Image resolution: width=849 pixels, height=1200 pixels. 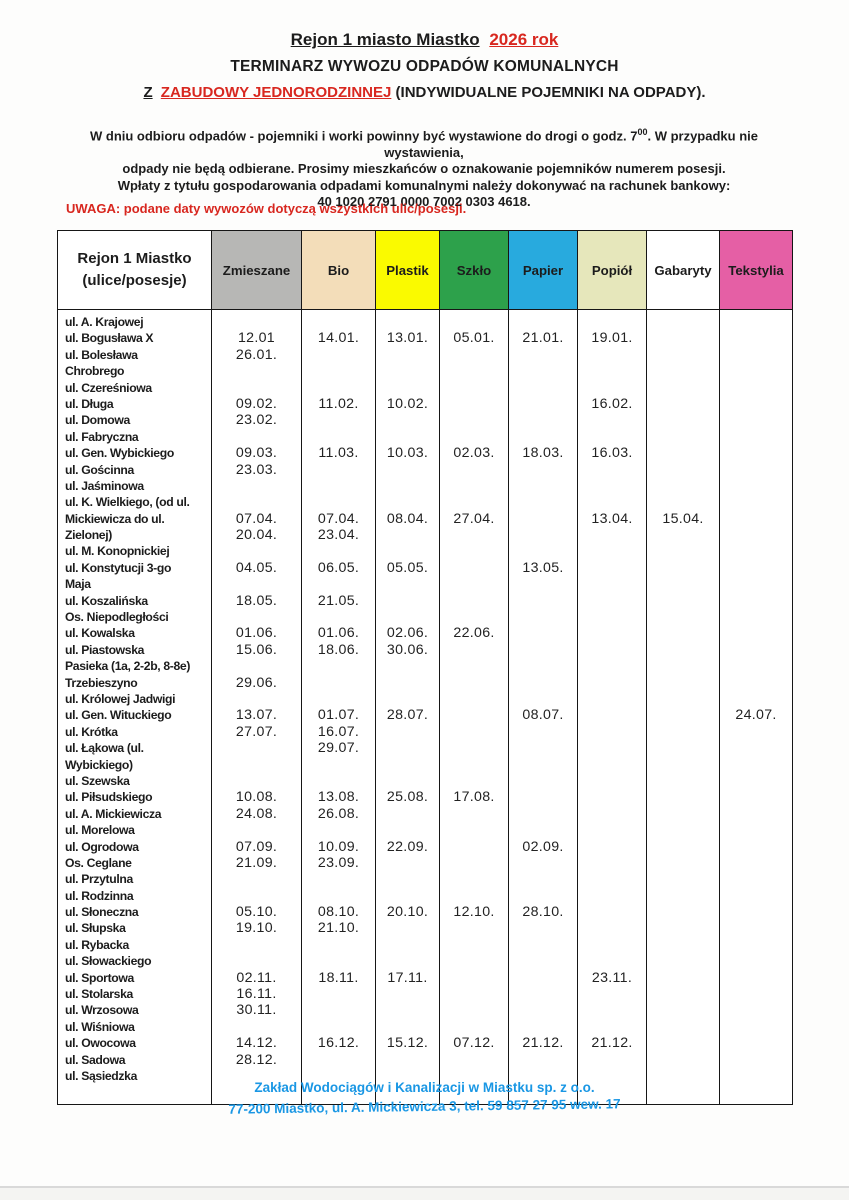 What do you see at coordinates (407, 403) in the screenshot?
I see `collection-date: 10.02.` at bounding box center [407, 403].